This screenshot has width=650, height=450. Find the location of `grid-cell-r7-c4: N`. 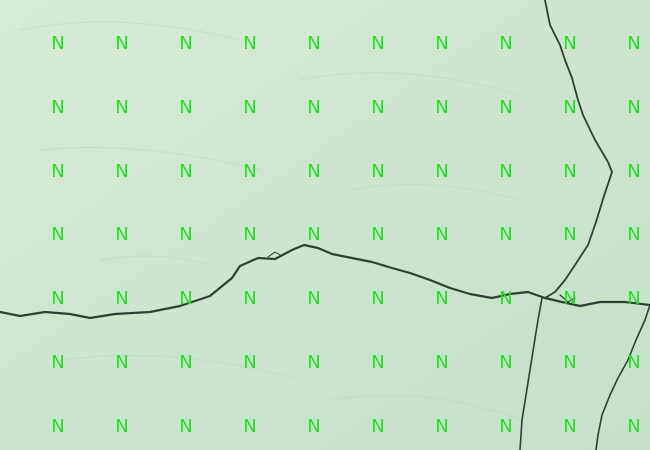

grid-cell-r7-c4: N is located at coordinates (250, 426).